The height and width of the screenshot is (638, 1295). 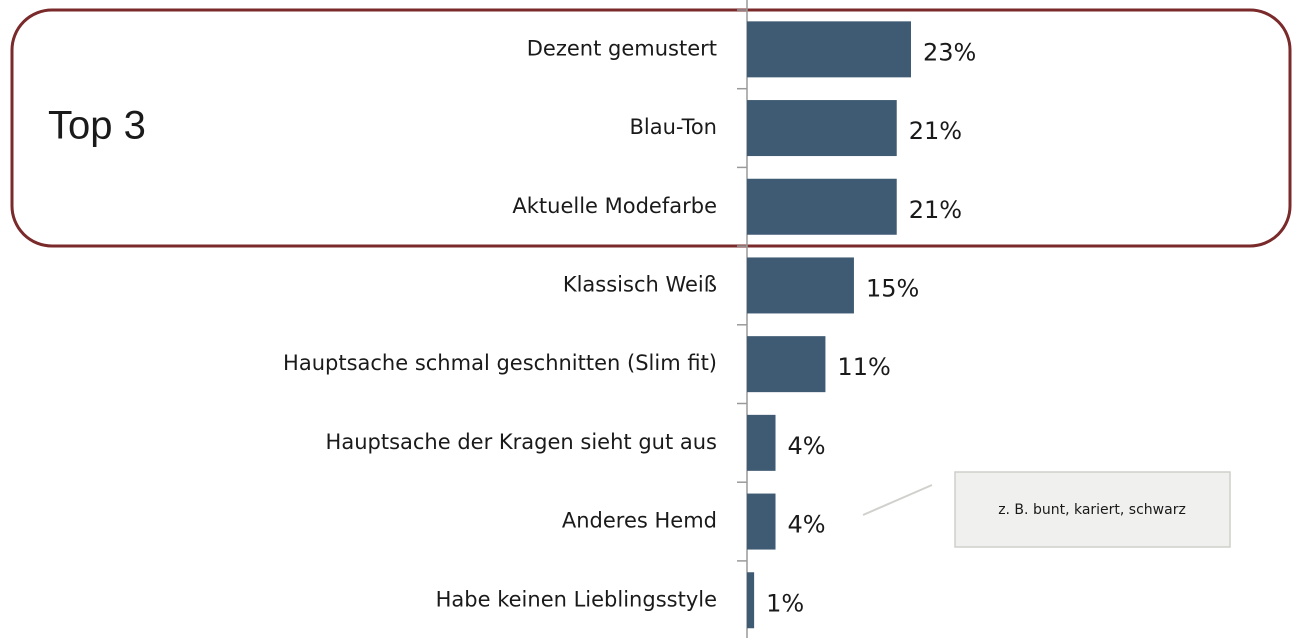 I want to click on category-label: Habe keinen Lieblingsstyle, so click(x=576, y=599).